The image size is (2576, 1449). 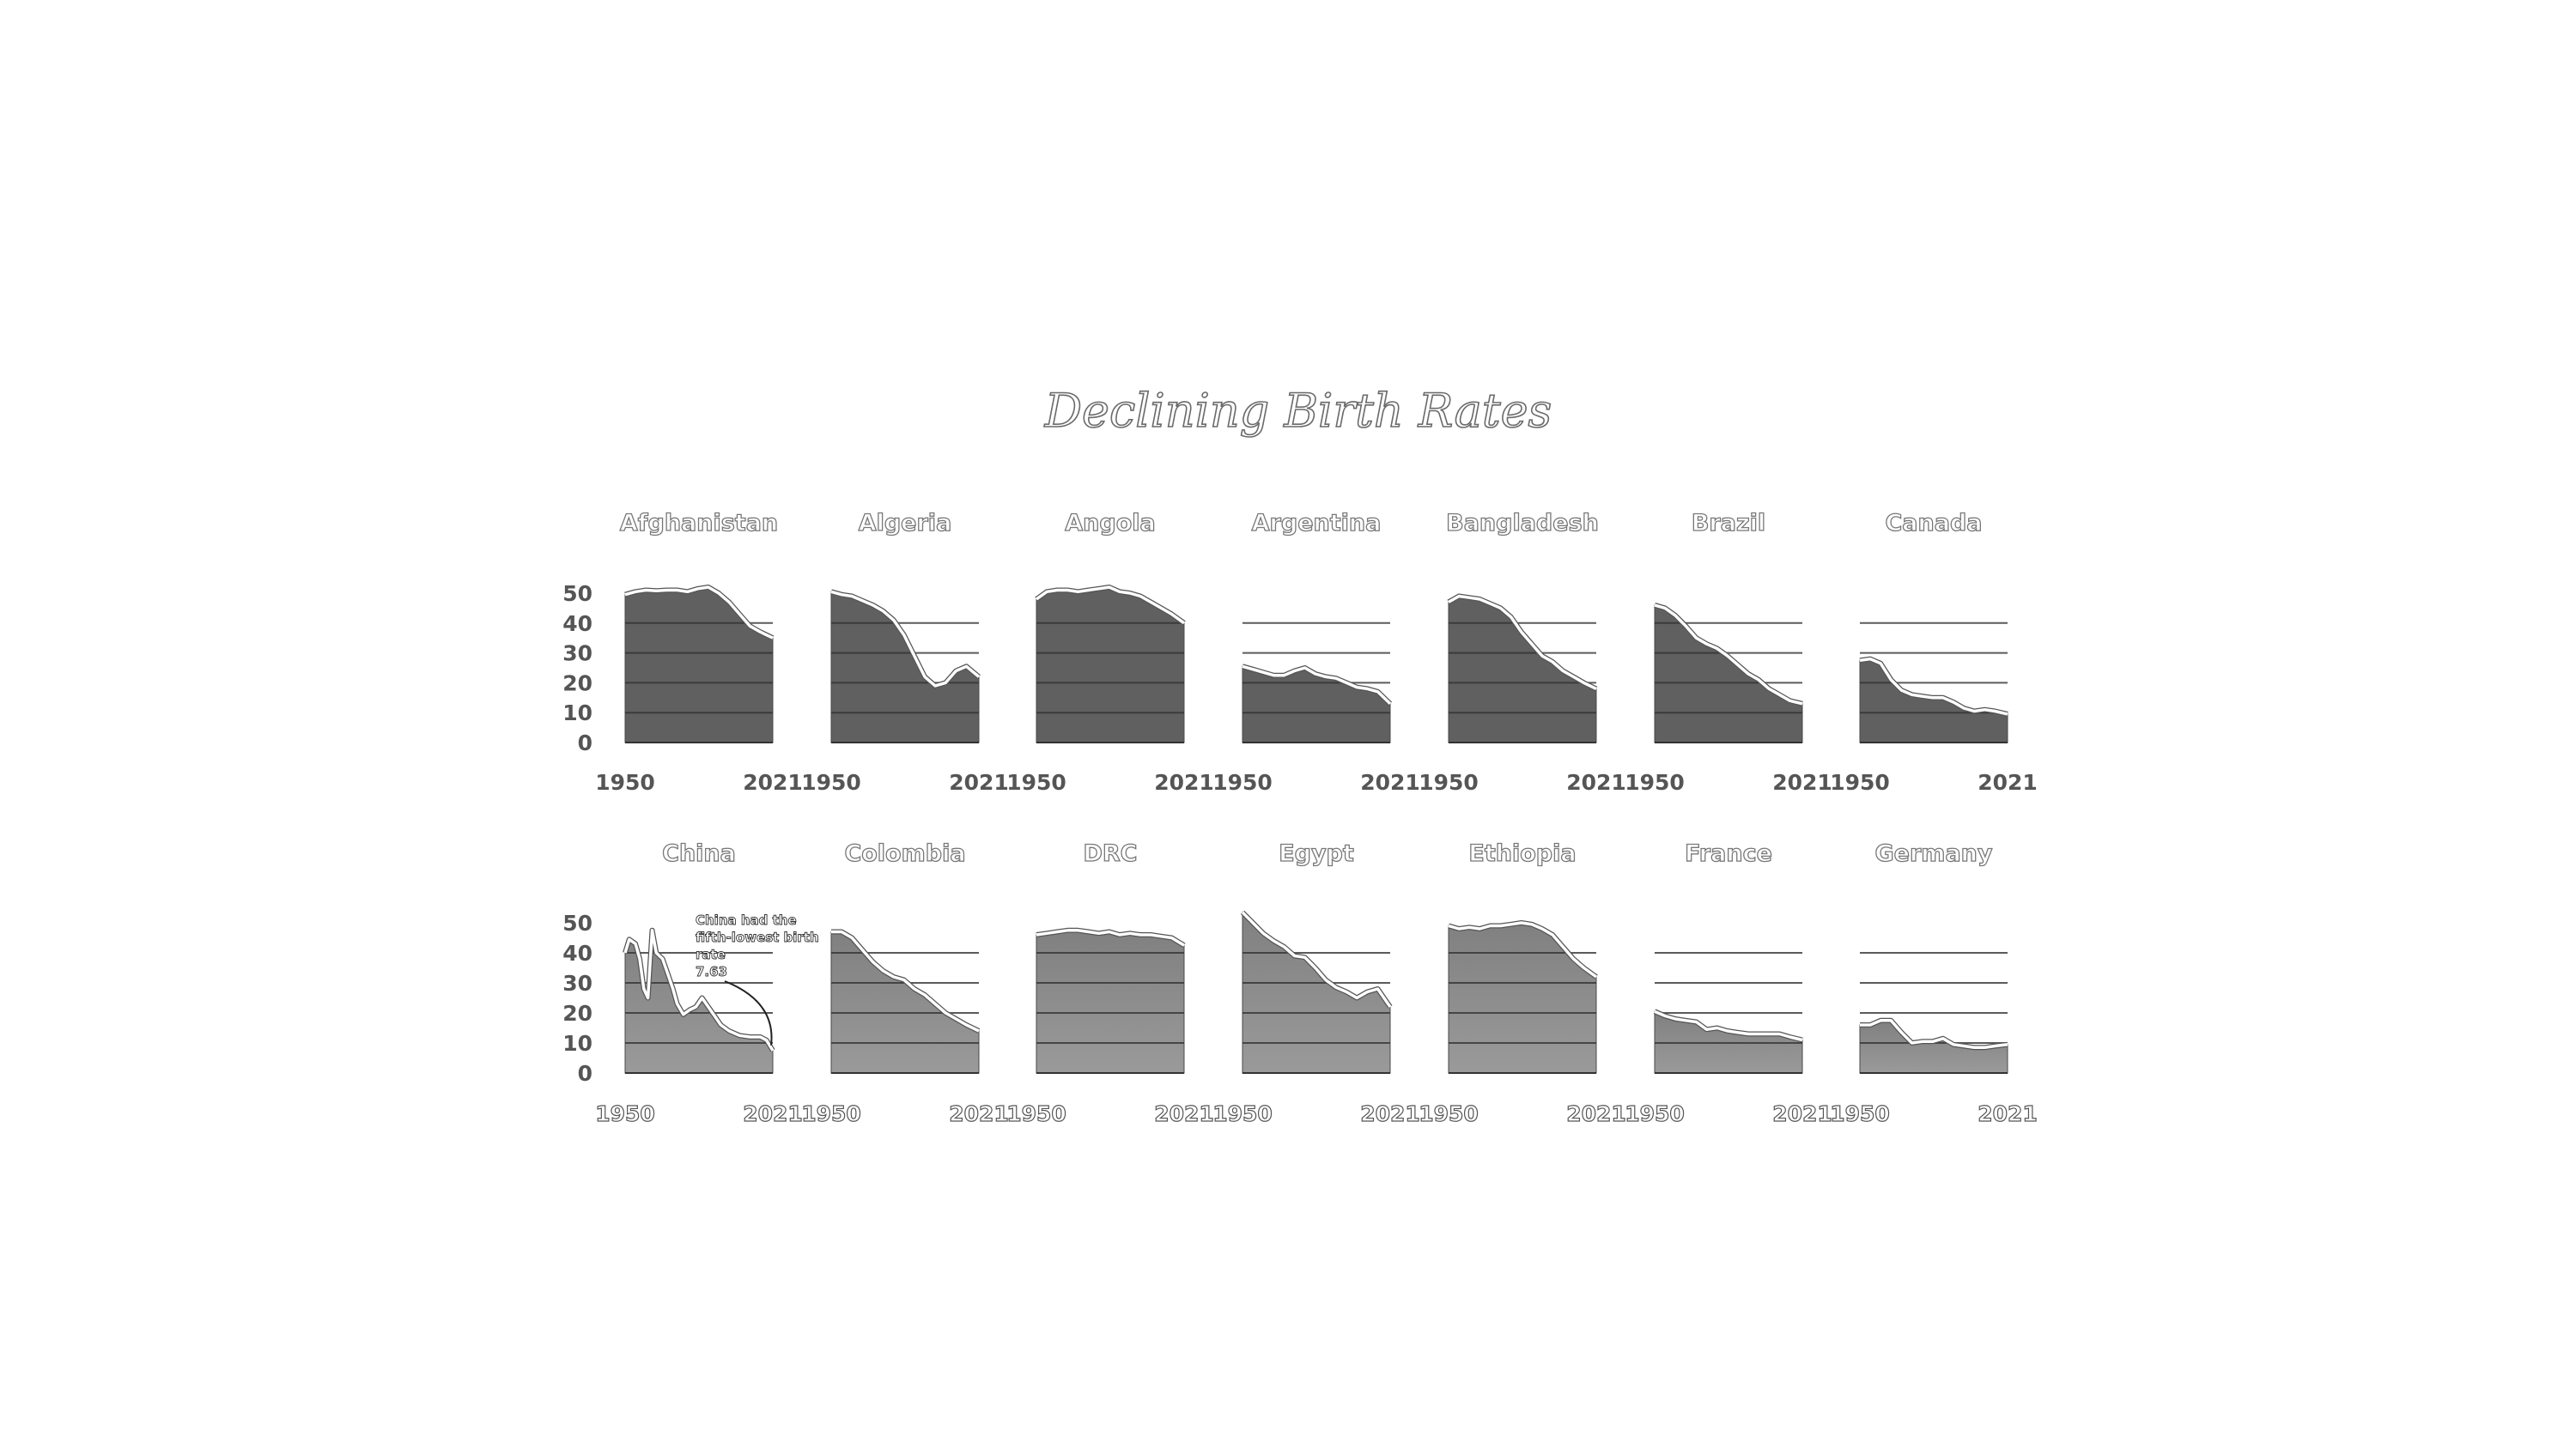 I want to click on panel-ethiopia: Ethiopia 1950 2021, so click(x=1523, y=983).